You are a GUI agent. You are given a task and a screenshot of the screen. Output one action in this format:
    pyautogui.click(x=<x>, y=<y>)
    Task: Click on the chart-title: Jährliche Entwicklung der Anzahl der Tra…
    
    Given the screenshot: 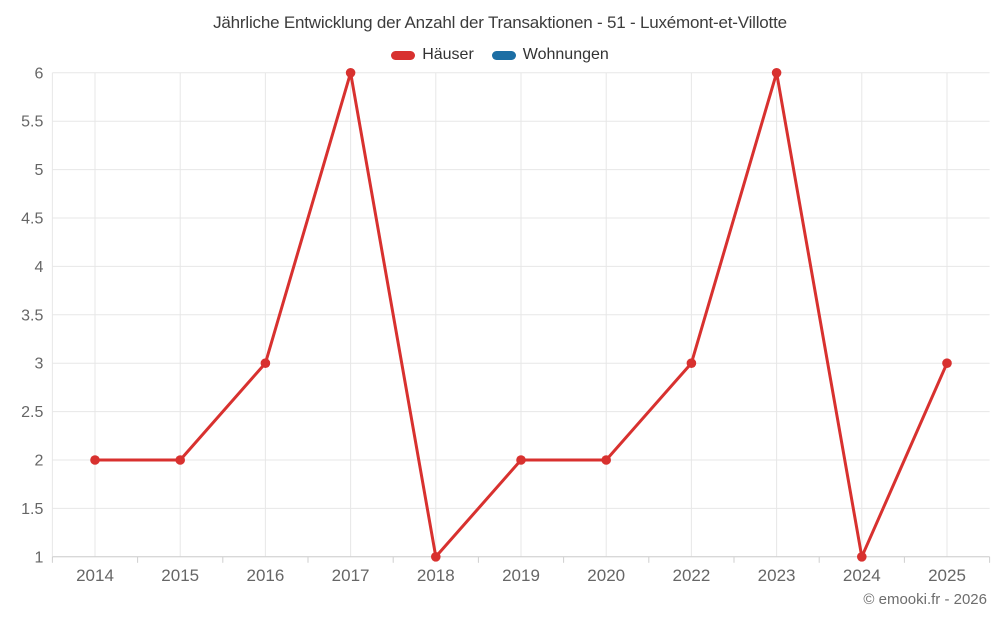 What is the action you would take?
    pyautogui.click(x=500, y=22)
    